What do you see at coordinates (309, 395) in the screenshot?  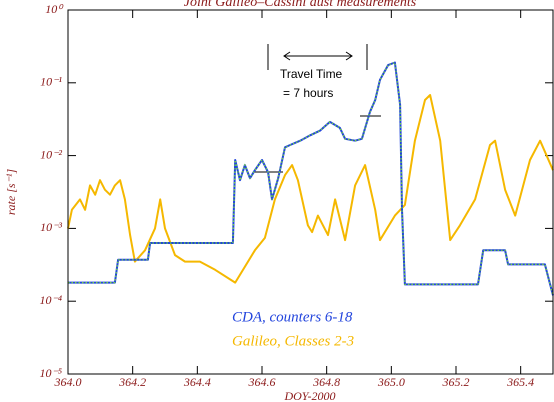 I see `x-axis-label: DOY-2000` at bounding box center [309, 395].